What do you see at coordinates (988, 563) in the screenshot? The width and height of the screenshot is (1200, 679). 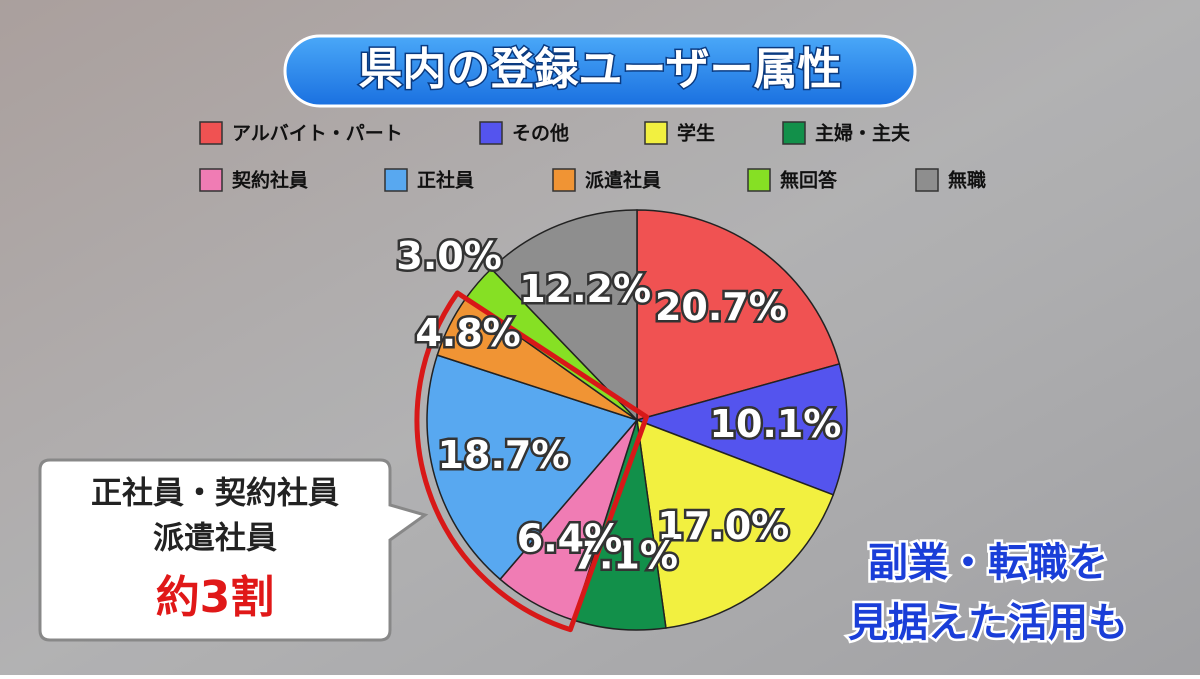 I see `caption-line: 副業・転職を` at bounding box center [988, 563].